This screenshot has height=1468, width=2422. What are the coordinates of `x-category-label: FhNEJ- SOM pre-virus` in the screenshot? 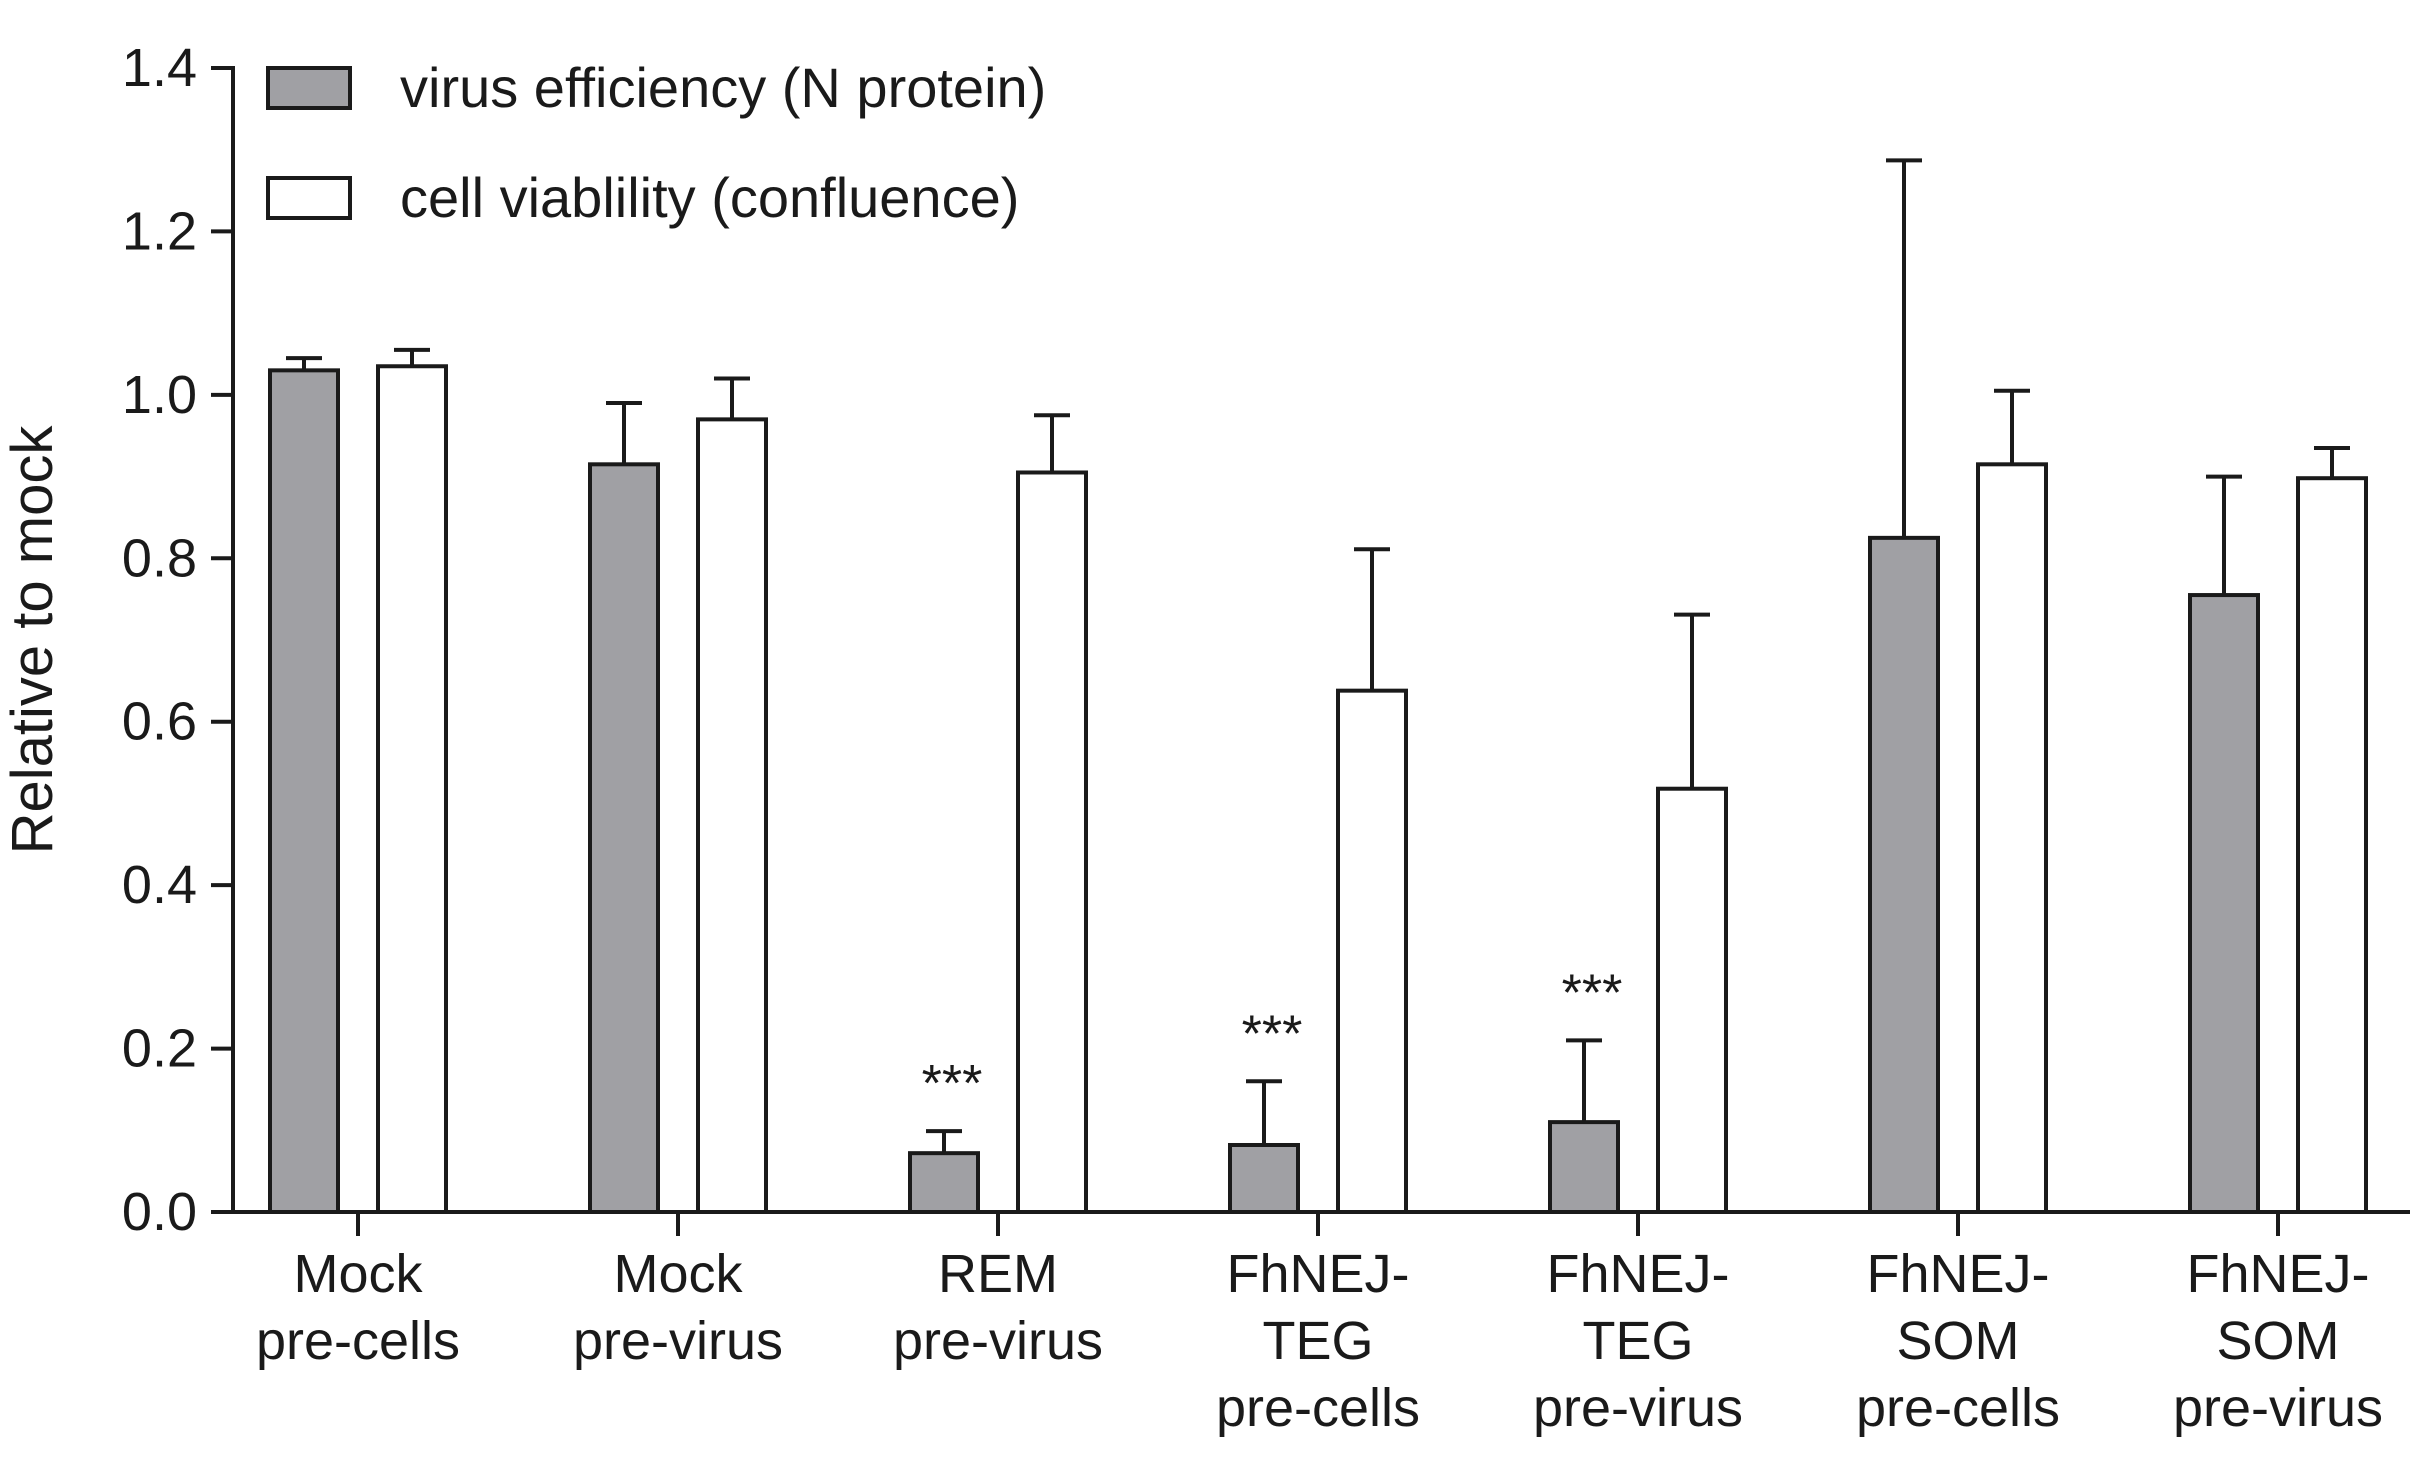 It's located at (2278, 1341).